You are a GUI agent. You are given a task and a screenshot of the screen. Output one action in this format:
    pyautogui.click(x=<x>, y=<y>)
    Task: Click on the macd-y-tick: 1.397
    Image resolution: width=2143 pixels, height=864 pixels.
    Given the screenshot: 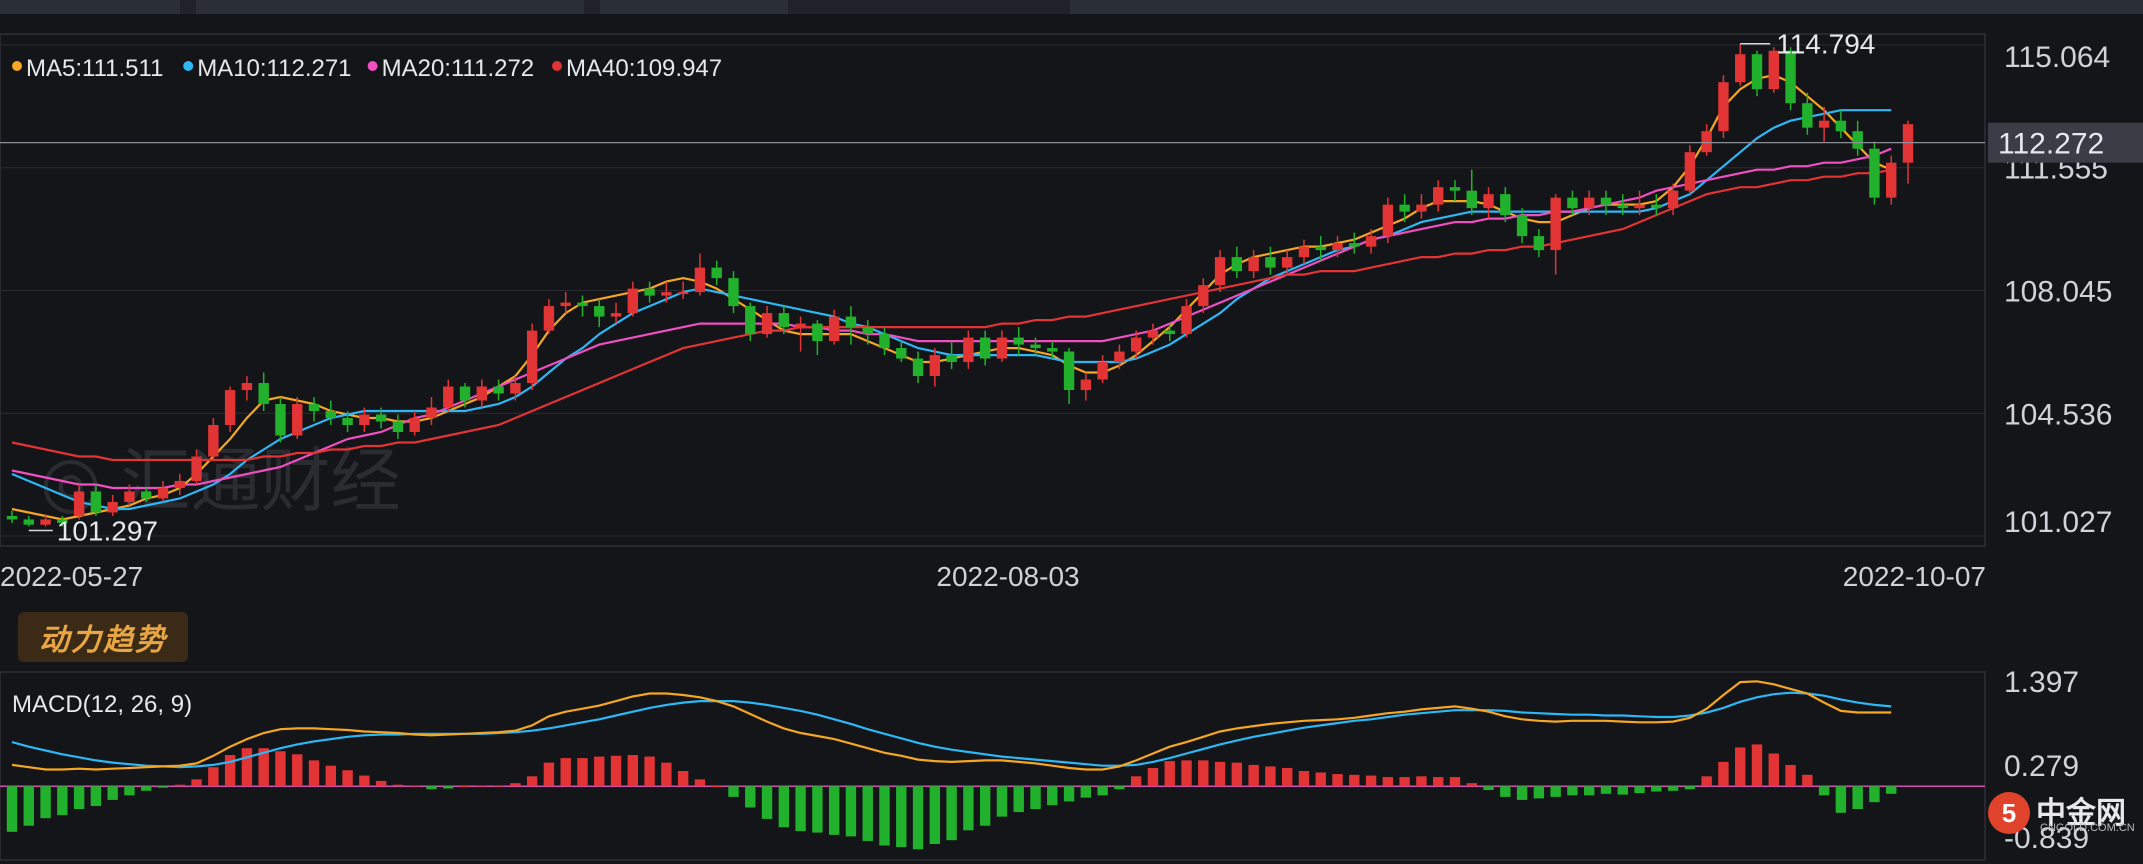 What is the action you would take?
    pyautogui.click(x=2041, y=682)
    